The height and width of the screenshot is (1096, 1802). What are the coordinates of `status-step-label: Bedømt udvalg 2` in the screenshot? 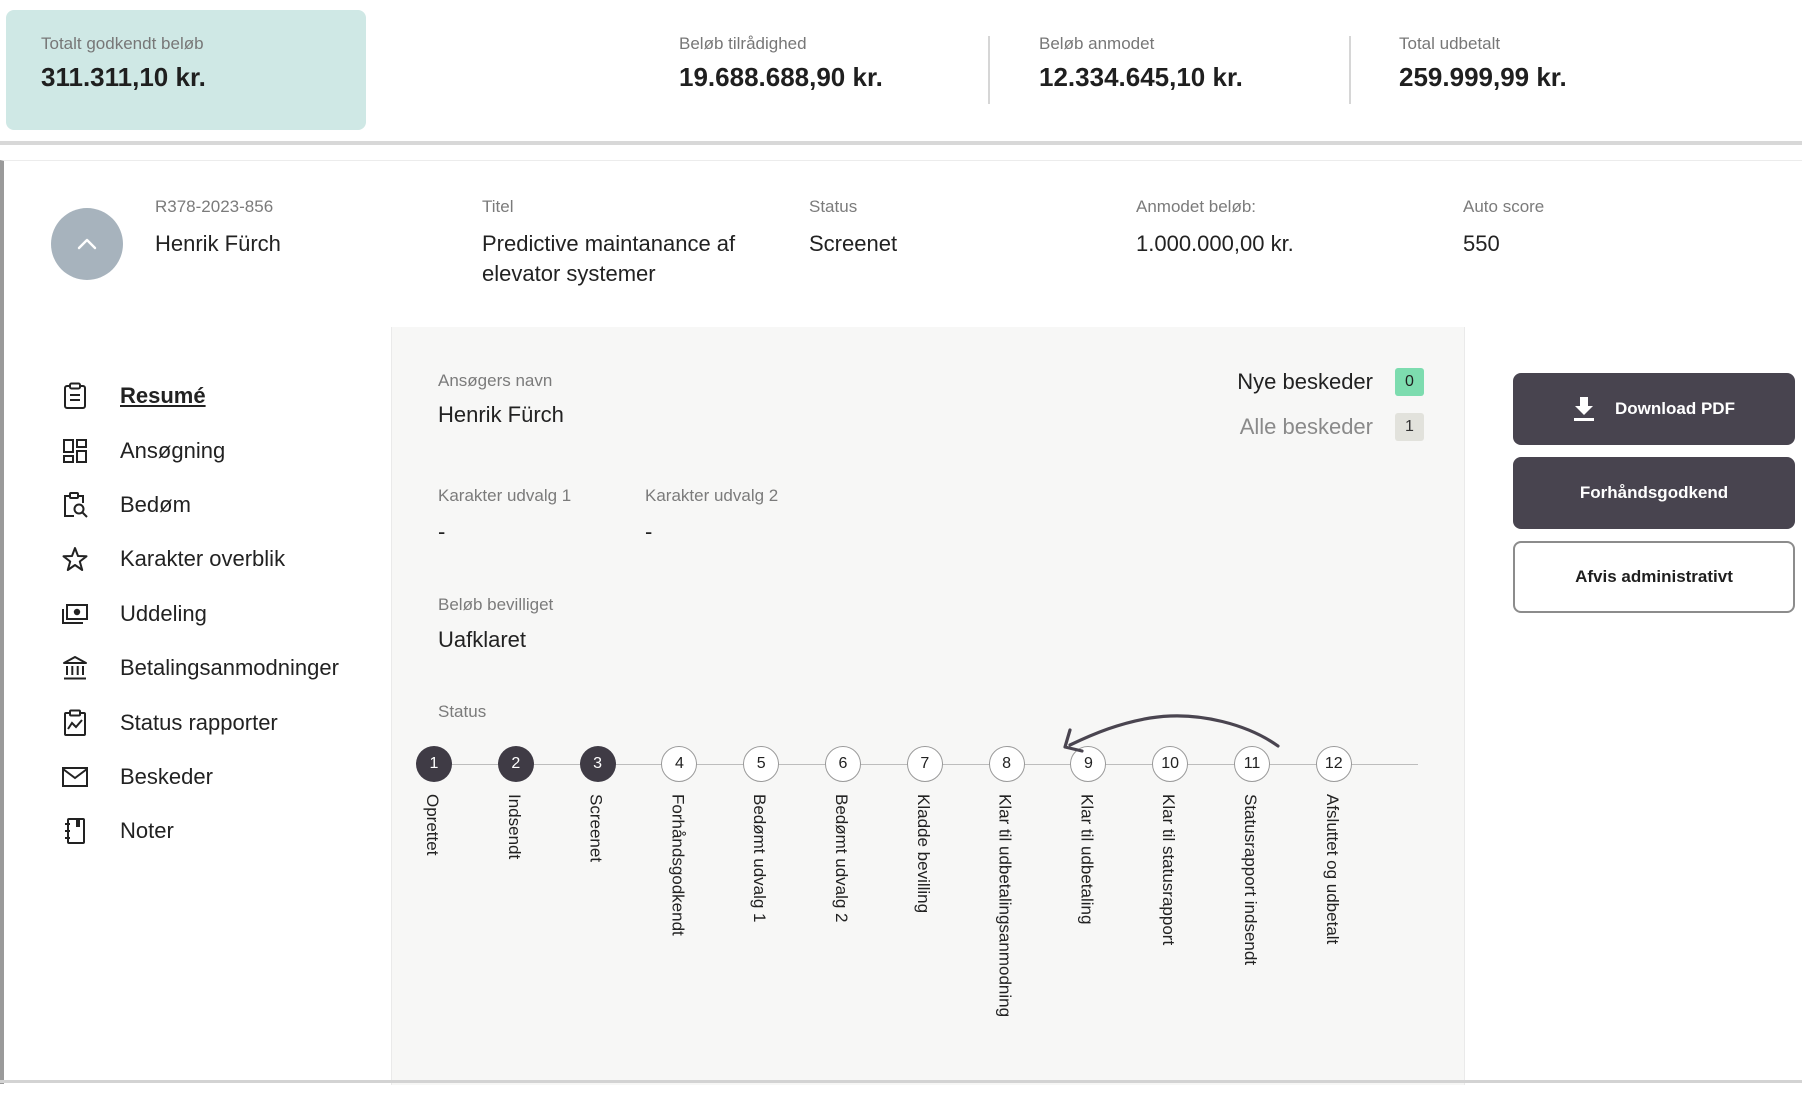 It's located at (841, 858).